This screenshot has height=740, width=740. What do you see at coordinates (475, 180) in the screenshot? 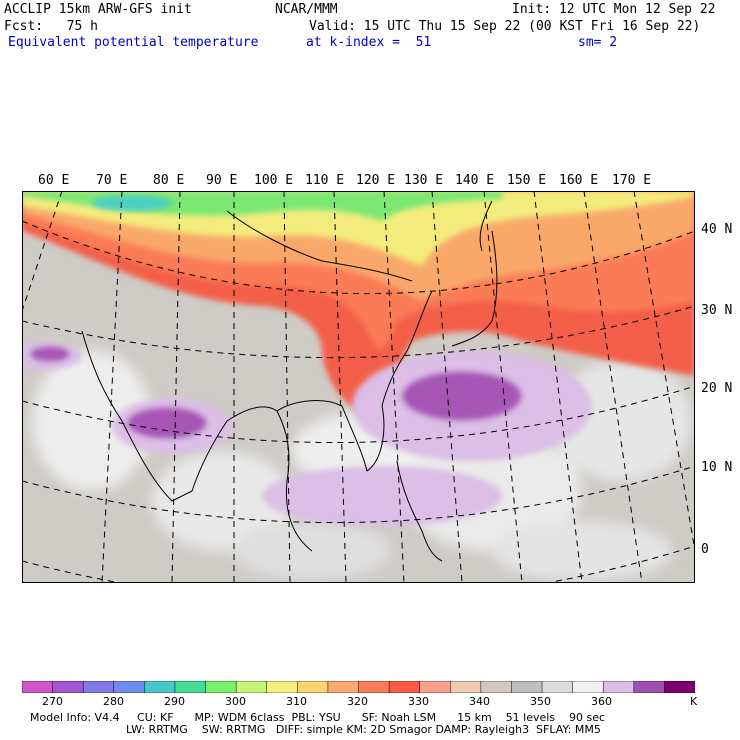
I see `lon-label: 140 E` at bounding box center [475, 180].